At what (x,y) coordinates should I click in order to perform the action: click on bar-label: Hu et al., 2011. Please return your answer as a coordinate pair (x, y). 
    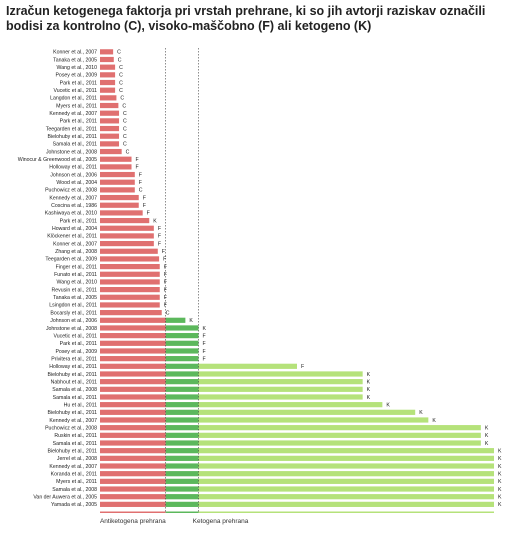
    Looking at the image, I should click on (80, 405).